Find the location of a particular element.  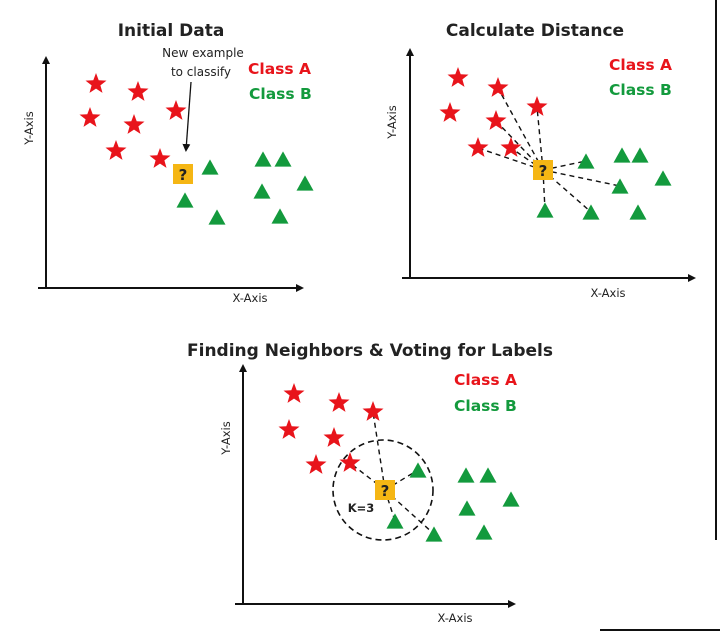

neighbor-circle is located at coordinates (383, 490).